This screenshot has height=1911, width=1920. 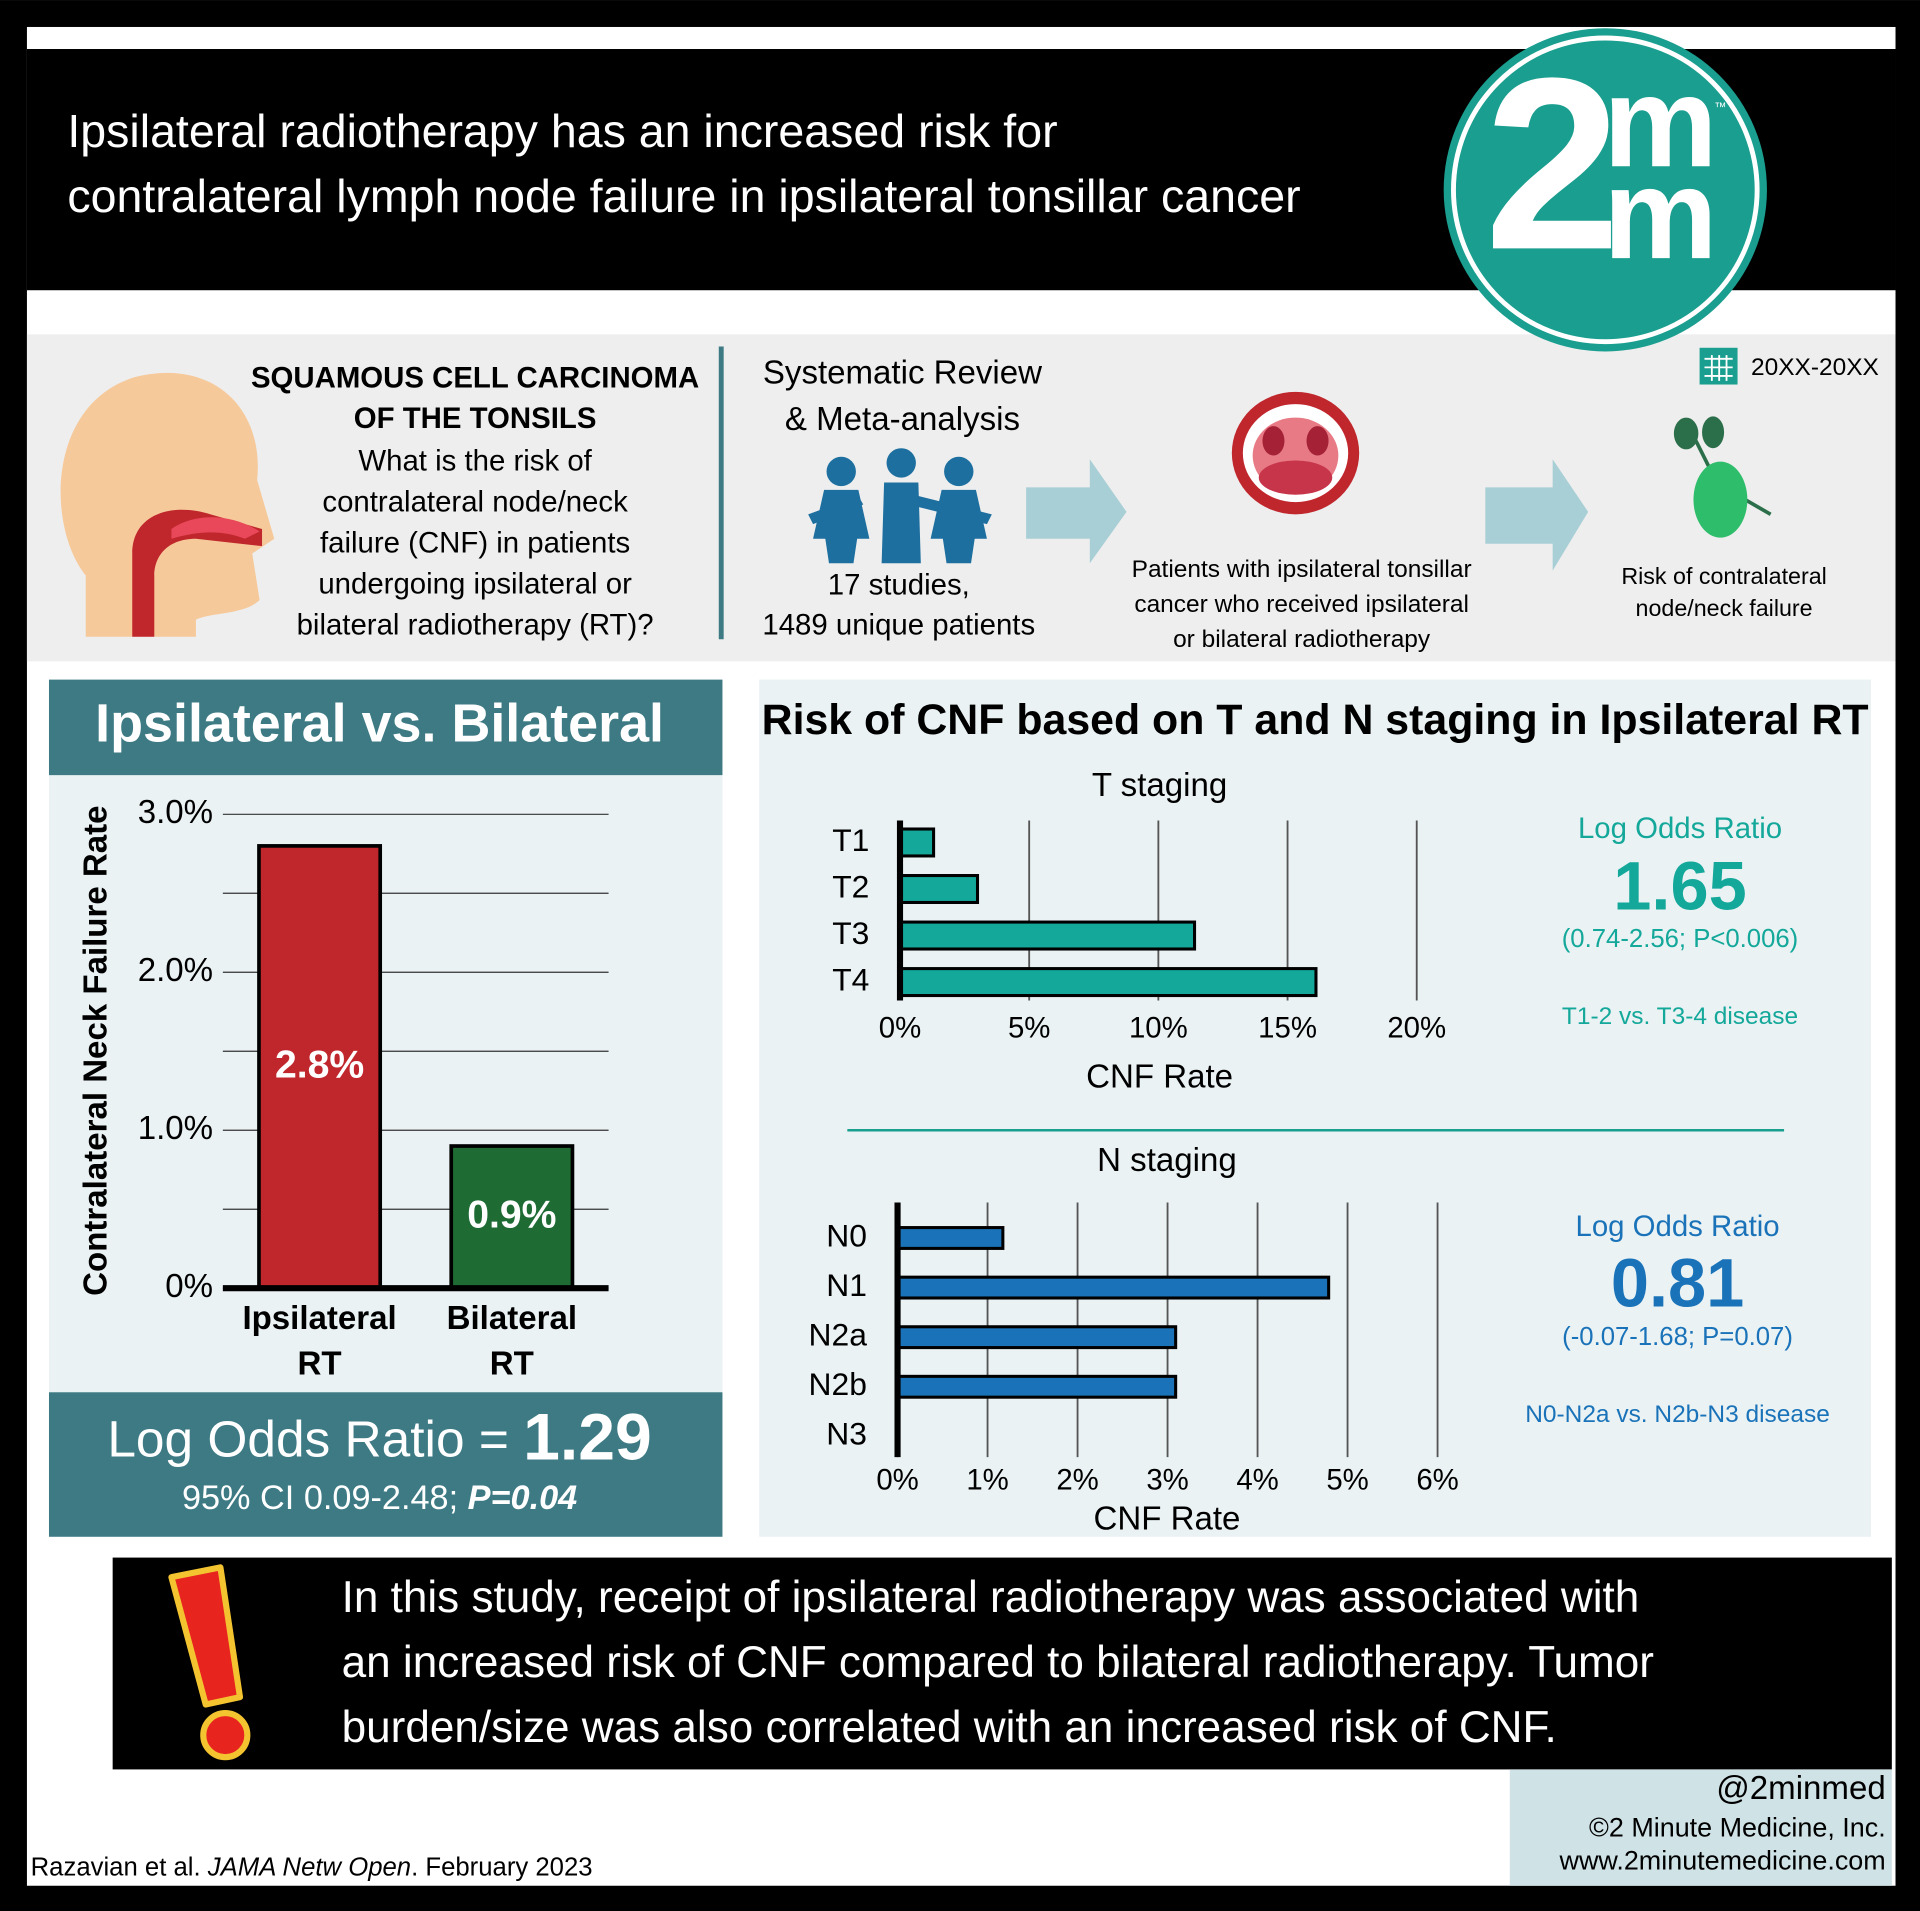 What do you see at coordinates (1723, 576) in the screenshot?
I see `outcome-line: Risk of contralateral` at bounding box center [1723, 576].